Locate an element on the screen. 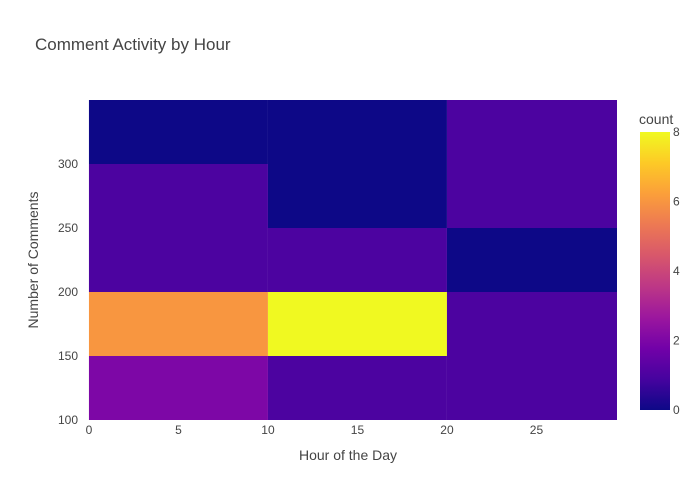 This screenshot has width=700, height=500. x-tick-label: 0 is located at coordinates (89, 430).